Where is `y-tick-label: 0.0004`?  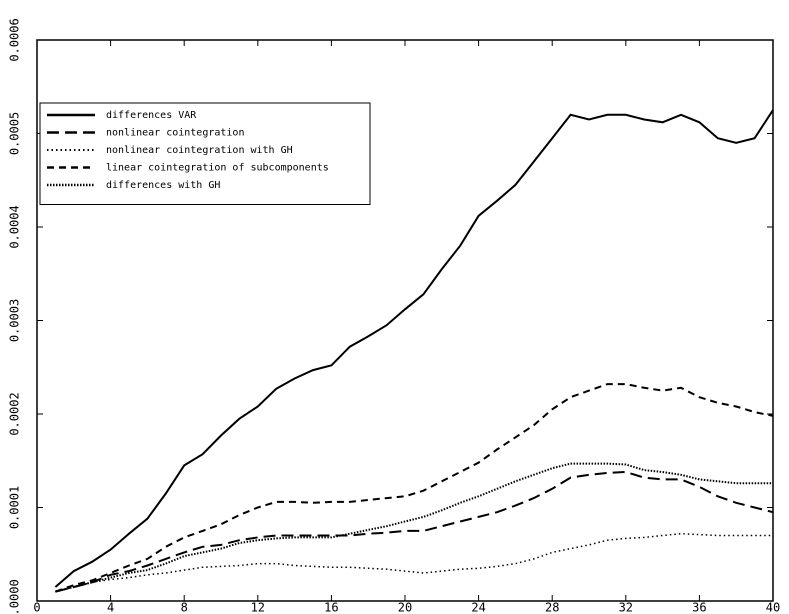
y-tick-label: 0.0004 is located at coordinates (15, 226).